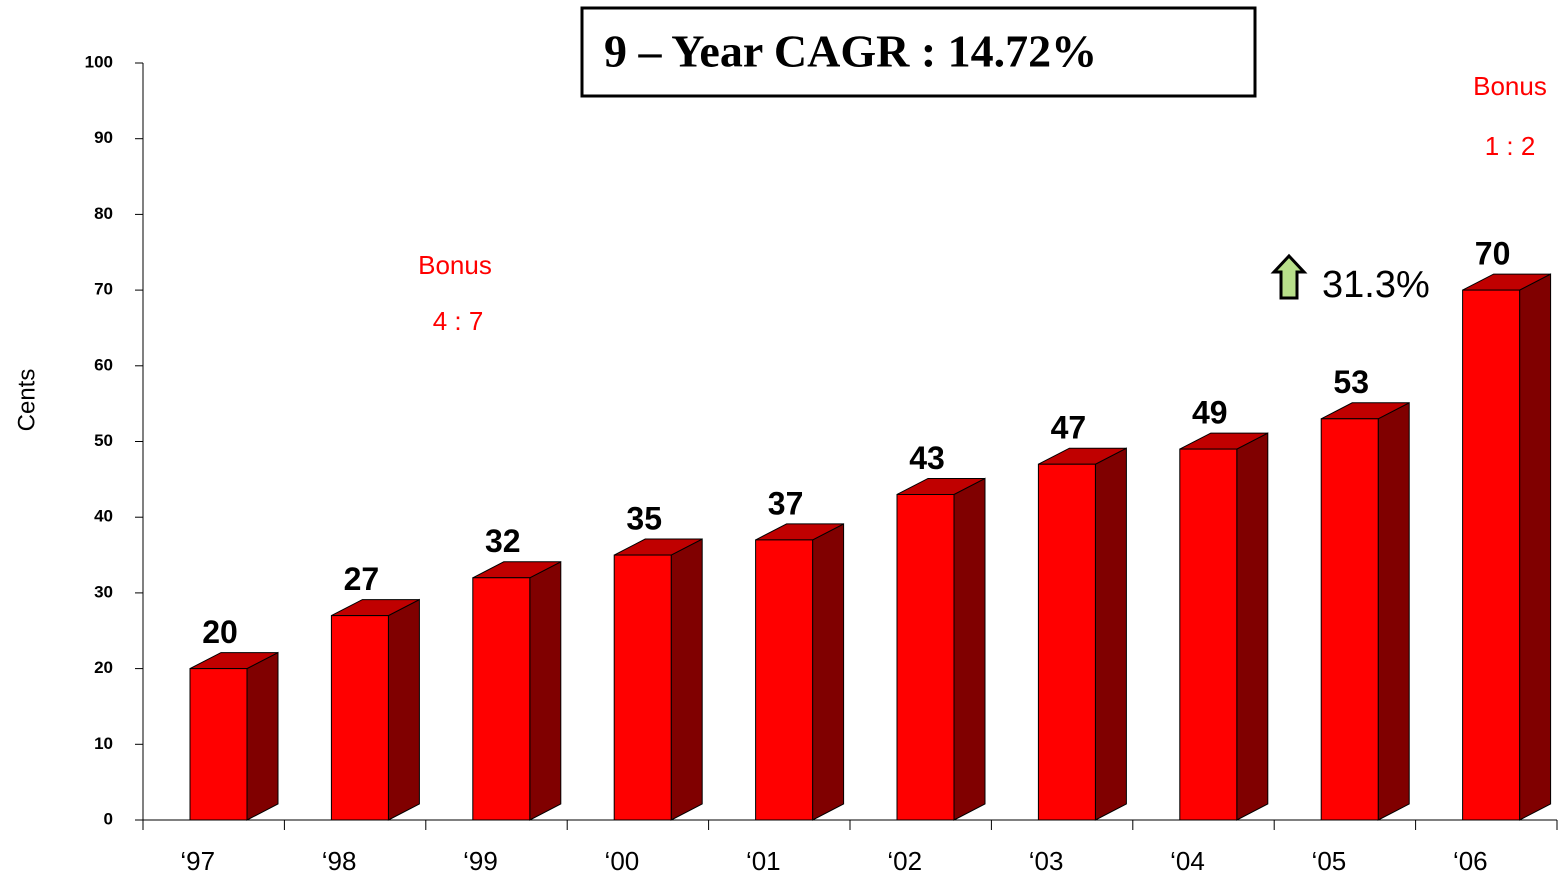  I want to click on up-arrow-icon, so click(1289, 276).